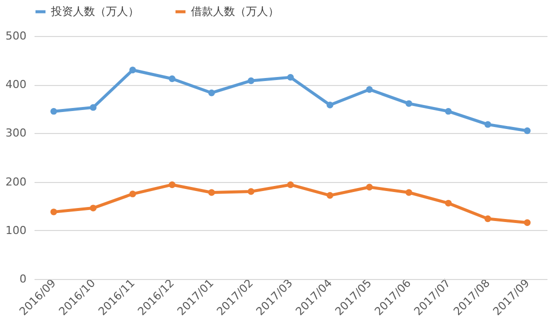 The image size is (552, 322). What do you see at coordinates (16, 133) in the screenshot?
I see `y-tick-label: 300` at bounding box center [16, 133].